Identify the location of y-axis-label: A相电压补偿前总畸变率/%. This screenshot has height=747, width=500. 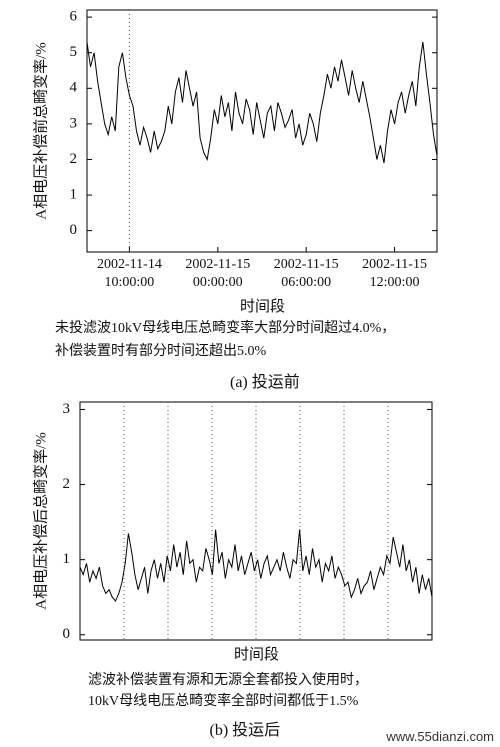
(40, 131).